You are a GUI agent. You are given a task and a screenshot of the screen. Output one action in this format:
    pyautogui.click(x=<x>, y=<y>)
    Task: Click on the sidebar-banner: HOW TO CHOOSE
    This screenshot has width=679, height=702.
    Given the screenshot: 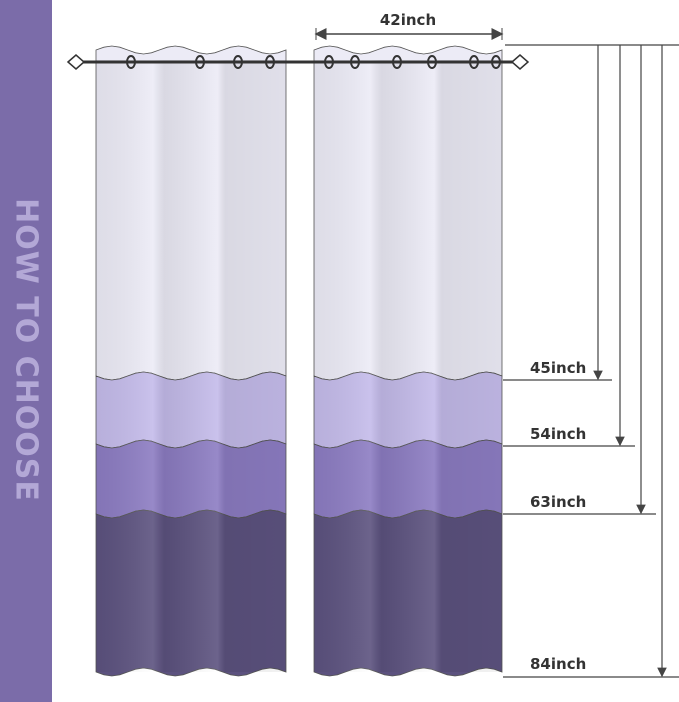 What is the action you would take?
    pyautogui.click(x=26, y=351)
    